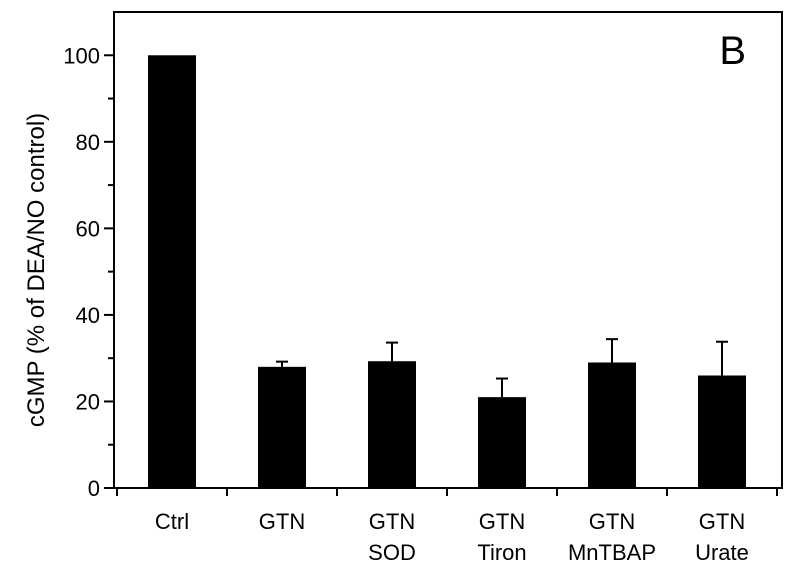 The height and width of the screenshot is (569, 787). What do you see at coordinates (722, 552) in the screenshot?
I see `x-category-sublabel: Urate` at bounding box center [722, 552].